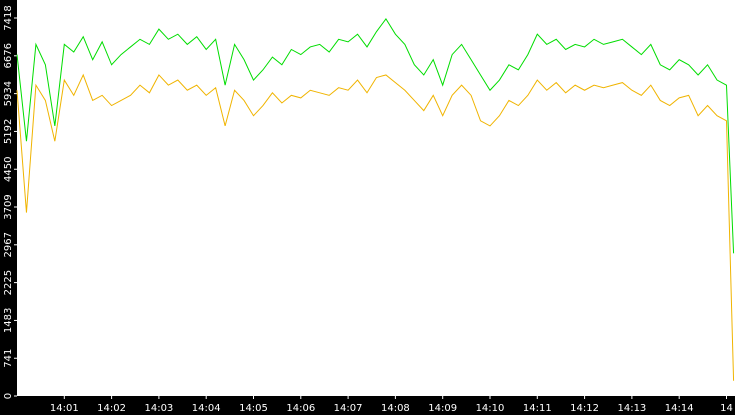 The image size is (735, 415). I want to click on y-tick-label: 1483, so click(8, 320).